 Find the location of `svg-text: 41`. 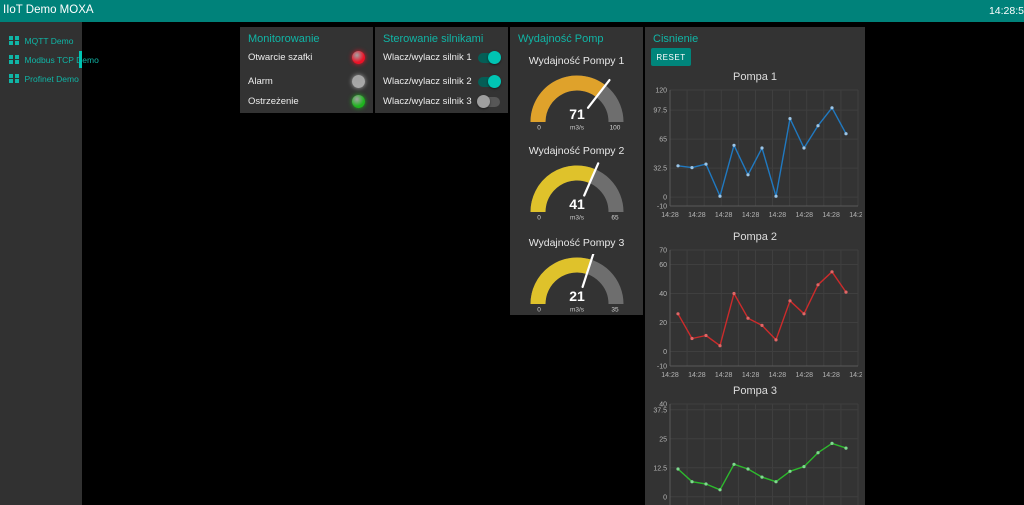

svg-text: 41 is located at coordinates (577, 204).